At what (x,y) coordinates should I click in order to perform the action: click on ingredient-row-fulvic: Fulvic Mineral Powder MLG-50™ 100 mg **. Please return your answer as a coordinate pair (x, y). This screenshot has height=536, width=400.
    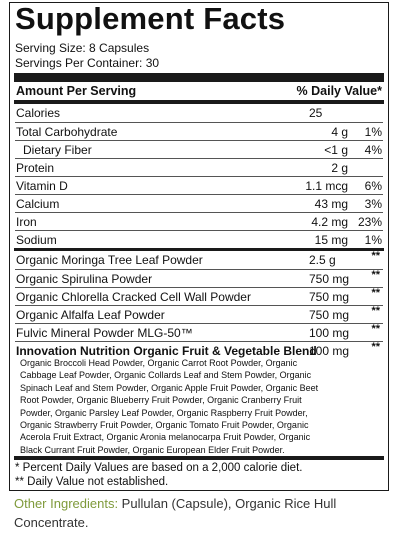
    Looking at the image, I should click on (199, 332).